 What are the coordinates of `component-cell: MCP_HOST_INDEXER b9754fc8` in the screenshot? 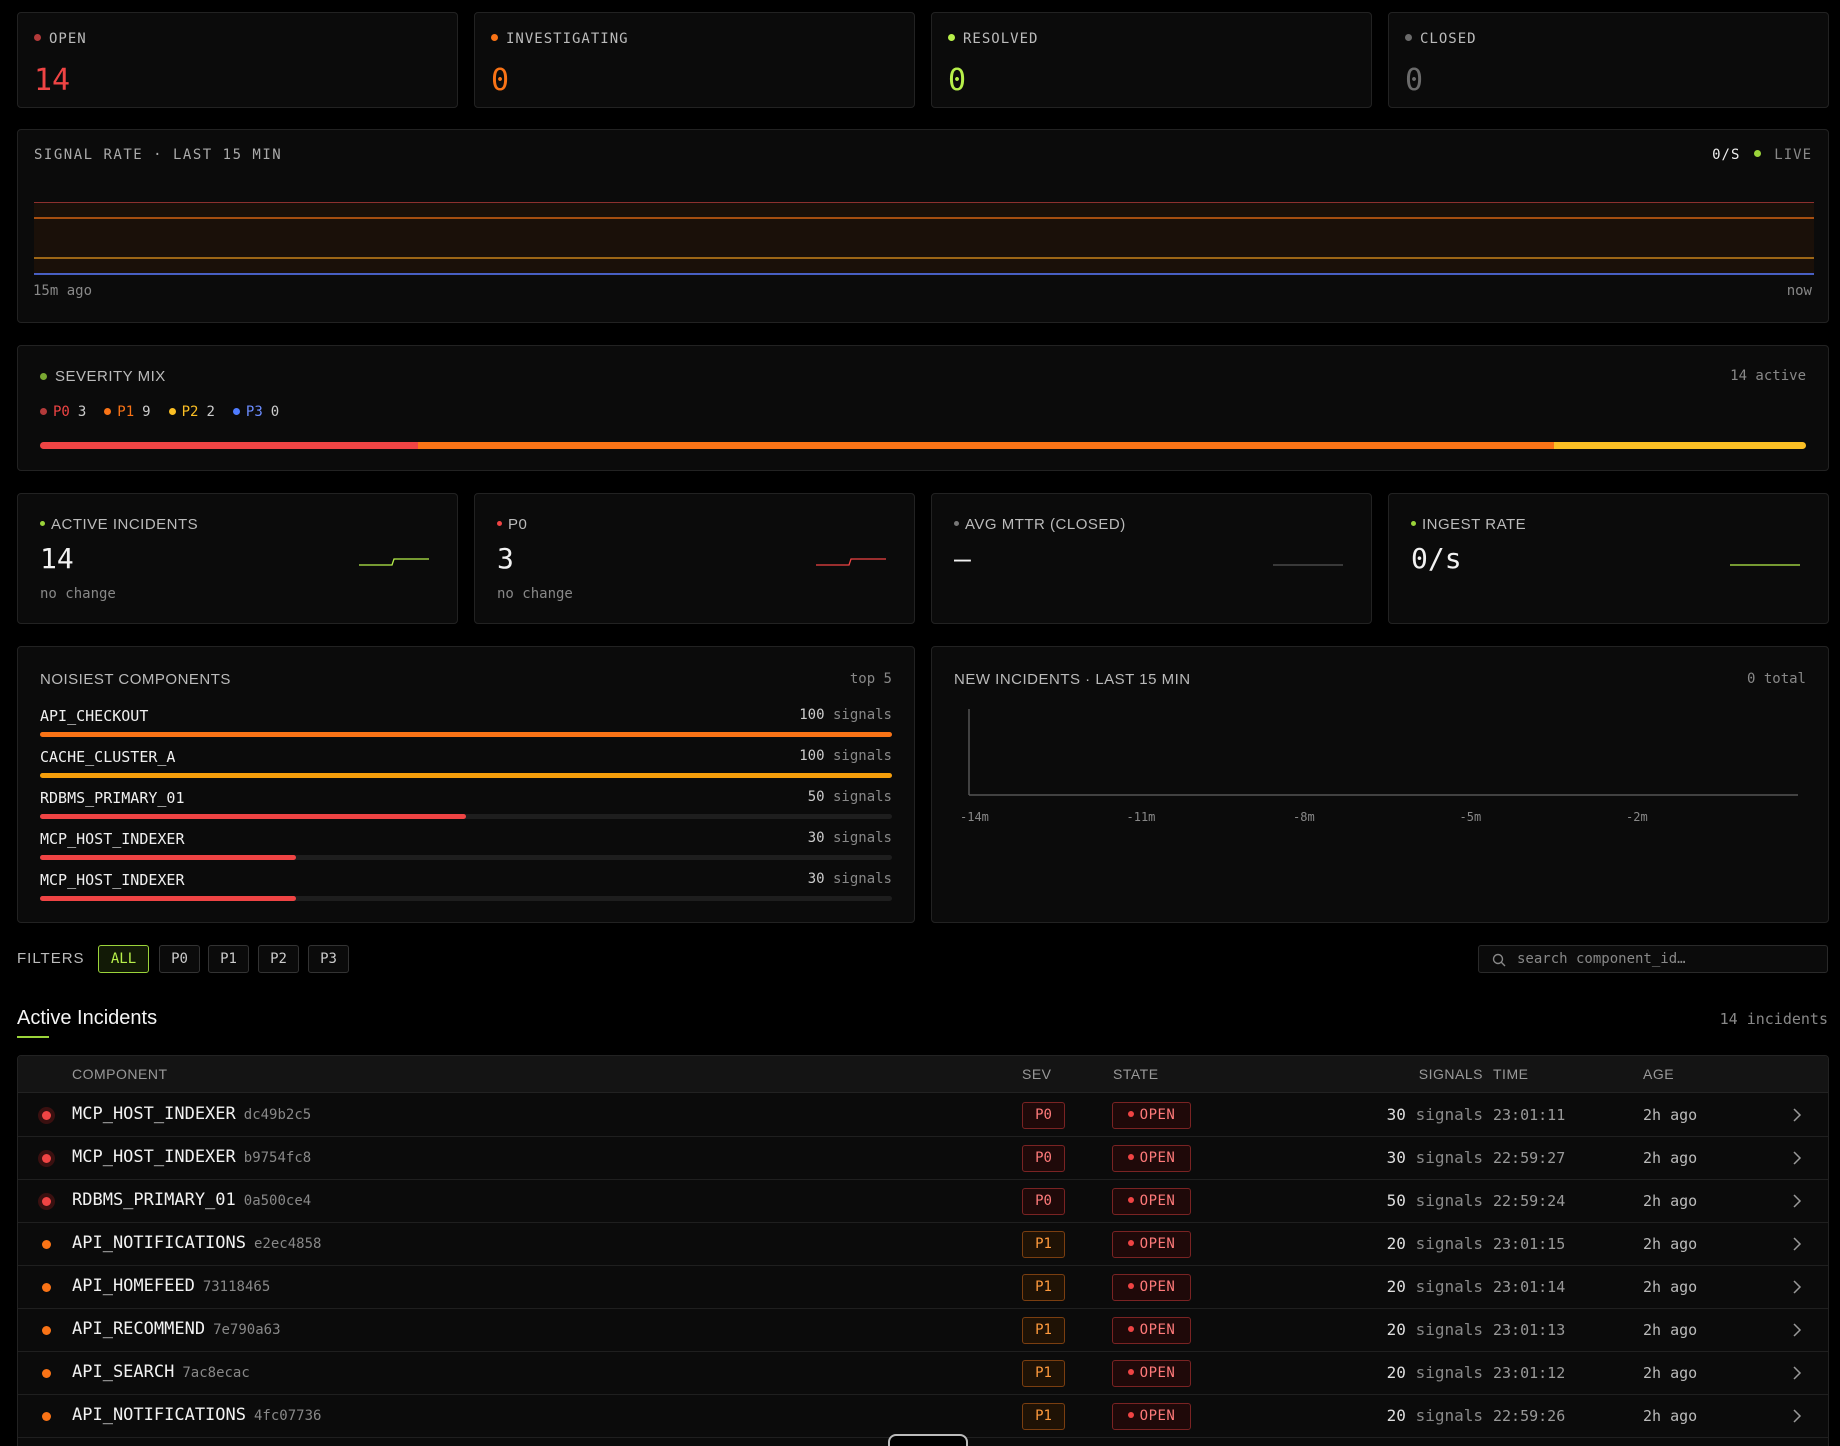 It's located at (191, 1157).